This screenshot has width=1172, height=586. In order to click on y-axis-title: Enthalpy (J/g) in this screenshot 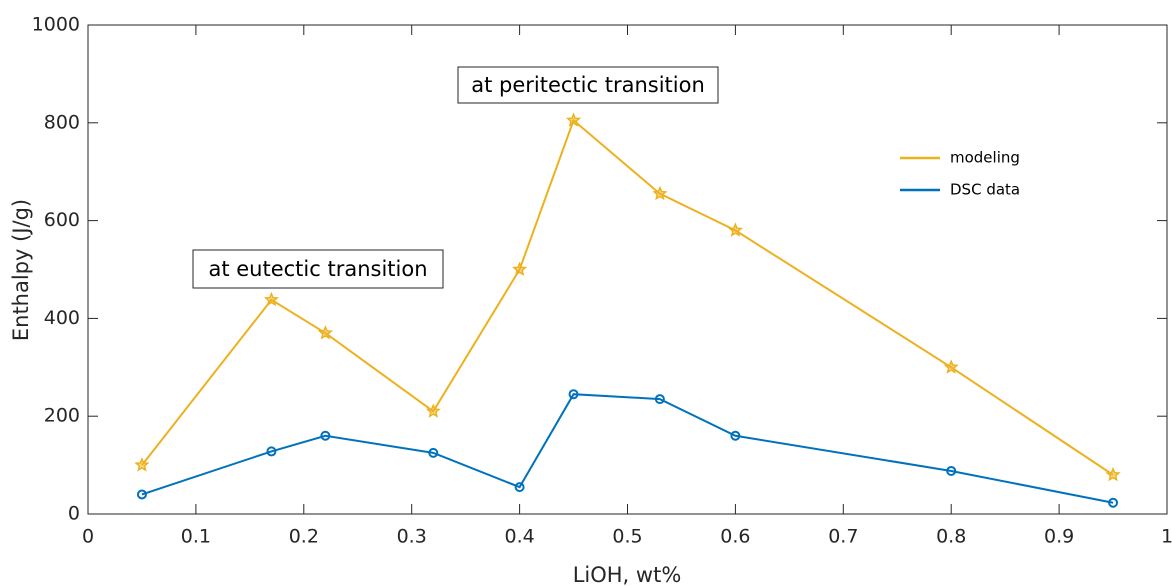, I will do `click(21, 270)`.